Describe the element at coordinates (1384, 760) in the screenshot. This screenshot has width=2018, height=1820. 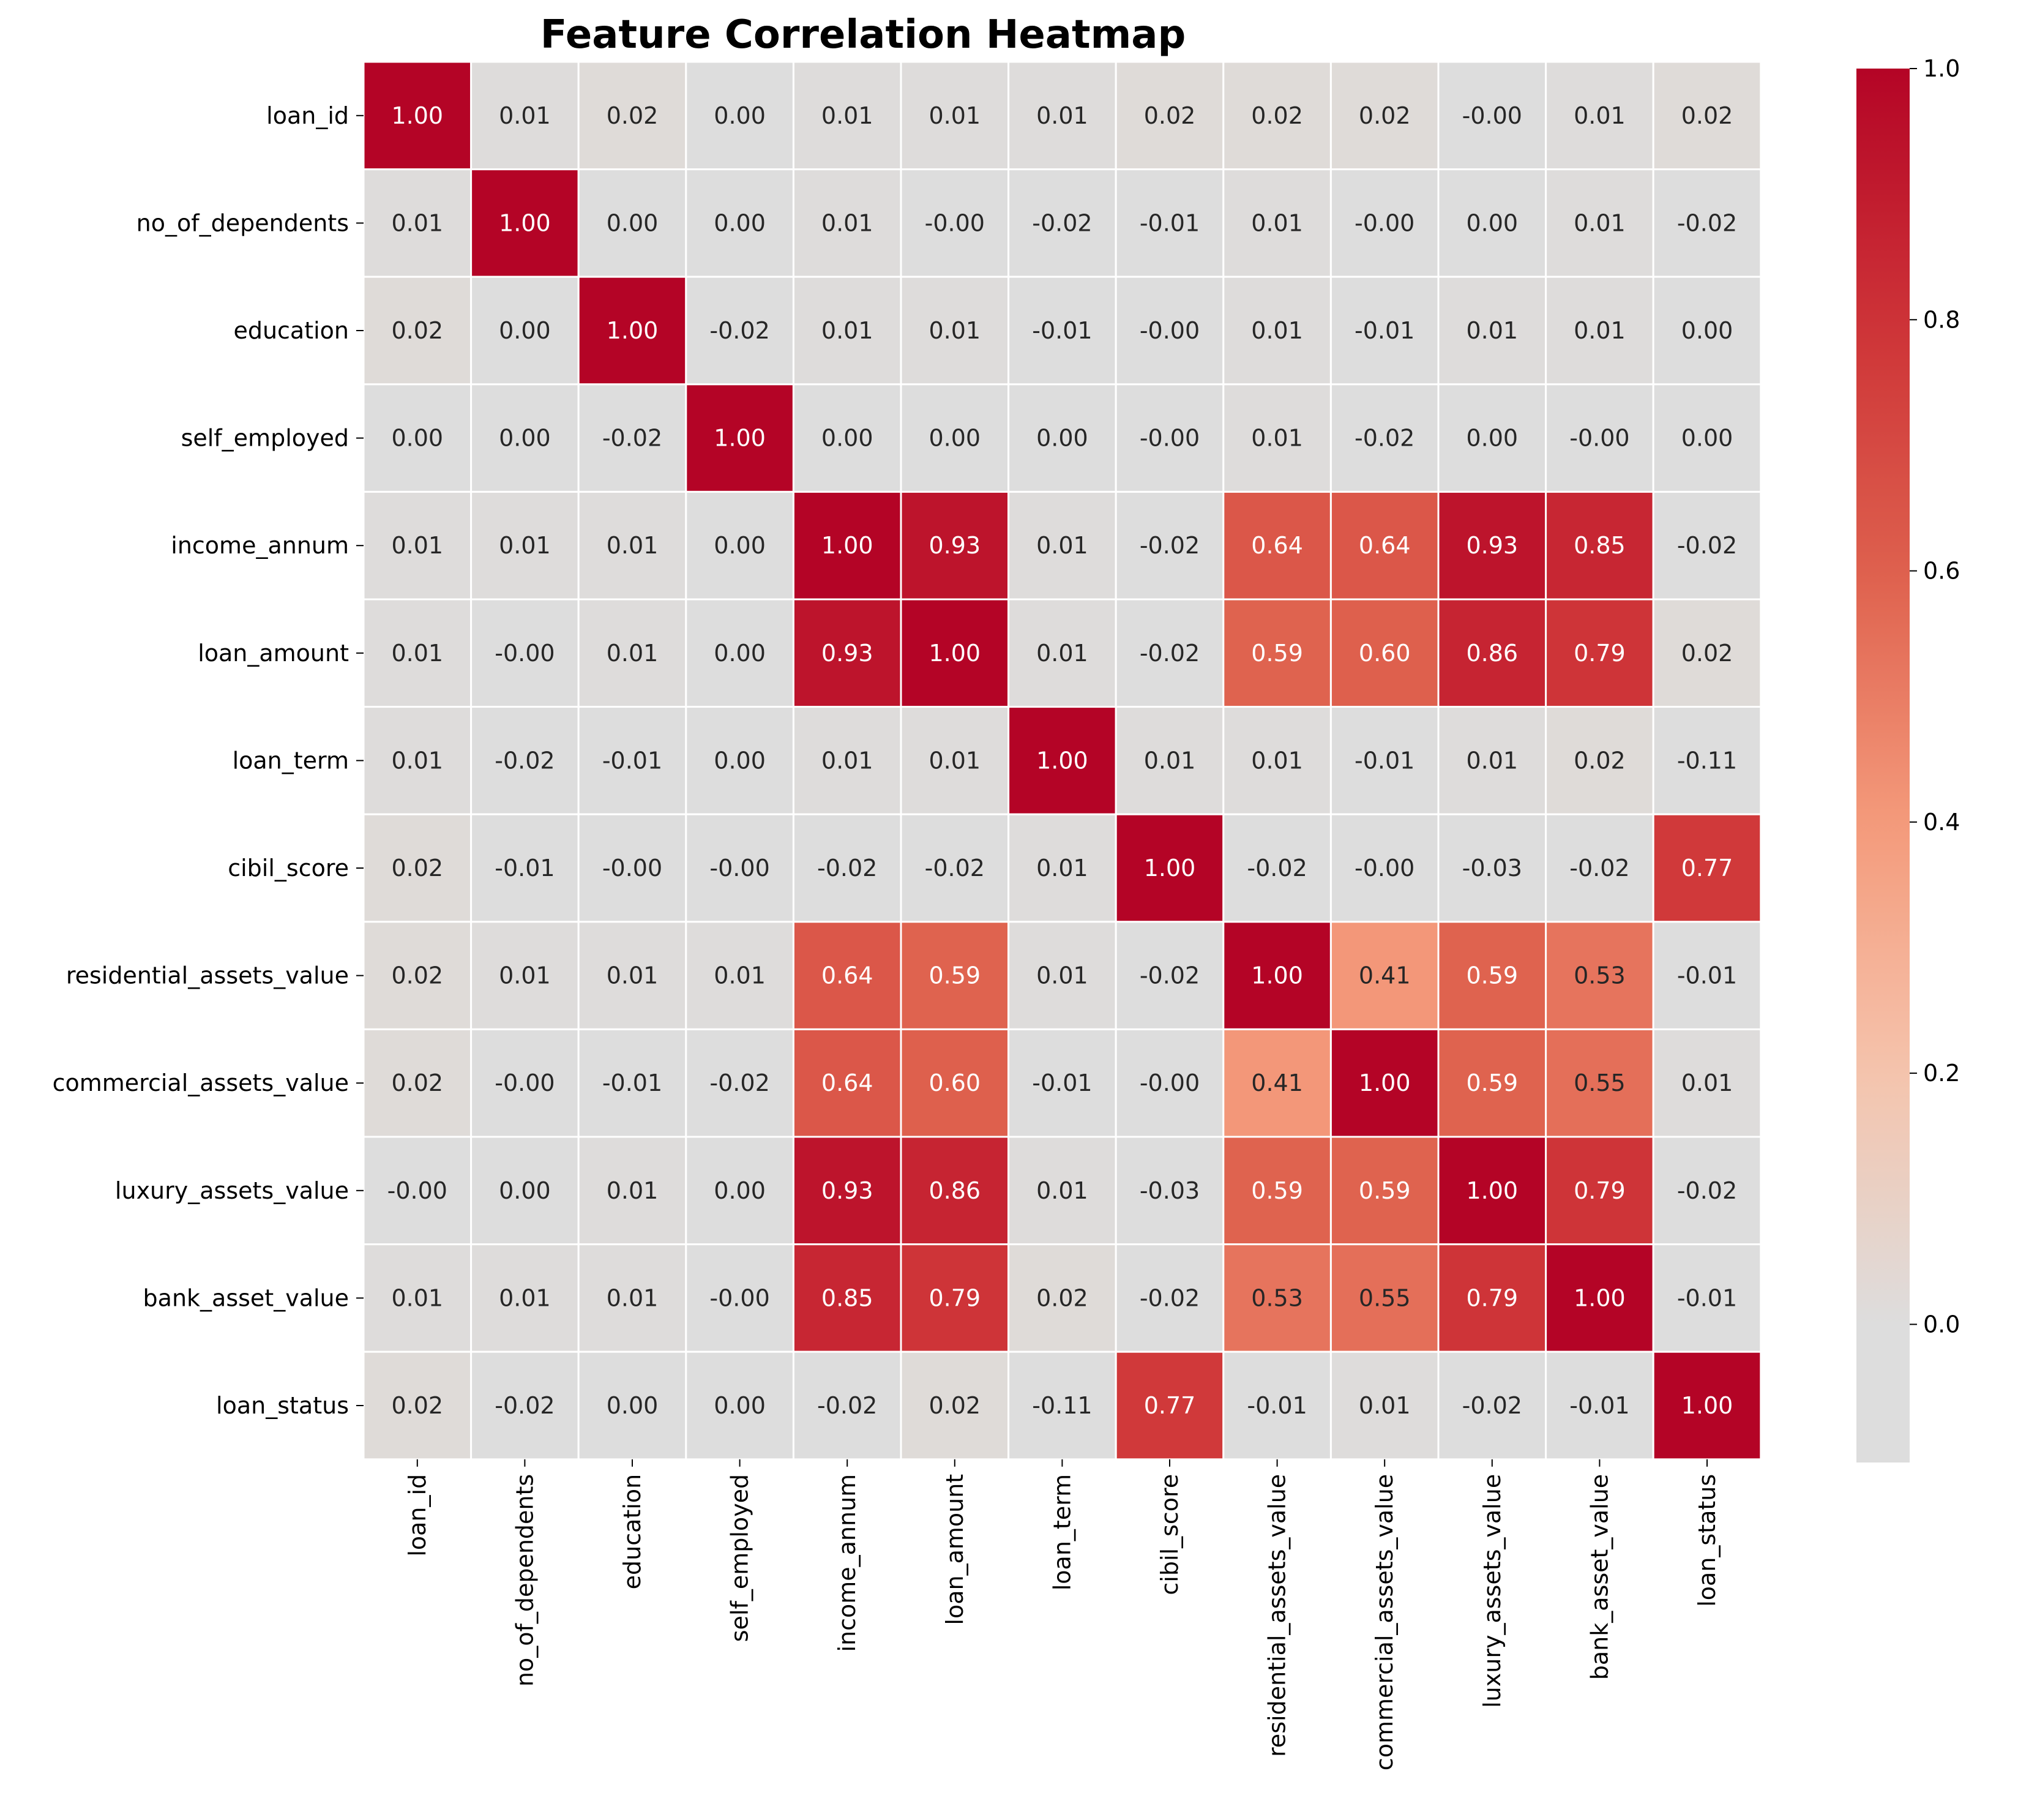
I see `cell-value-label: -0.01` at that location.